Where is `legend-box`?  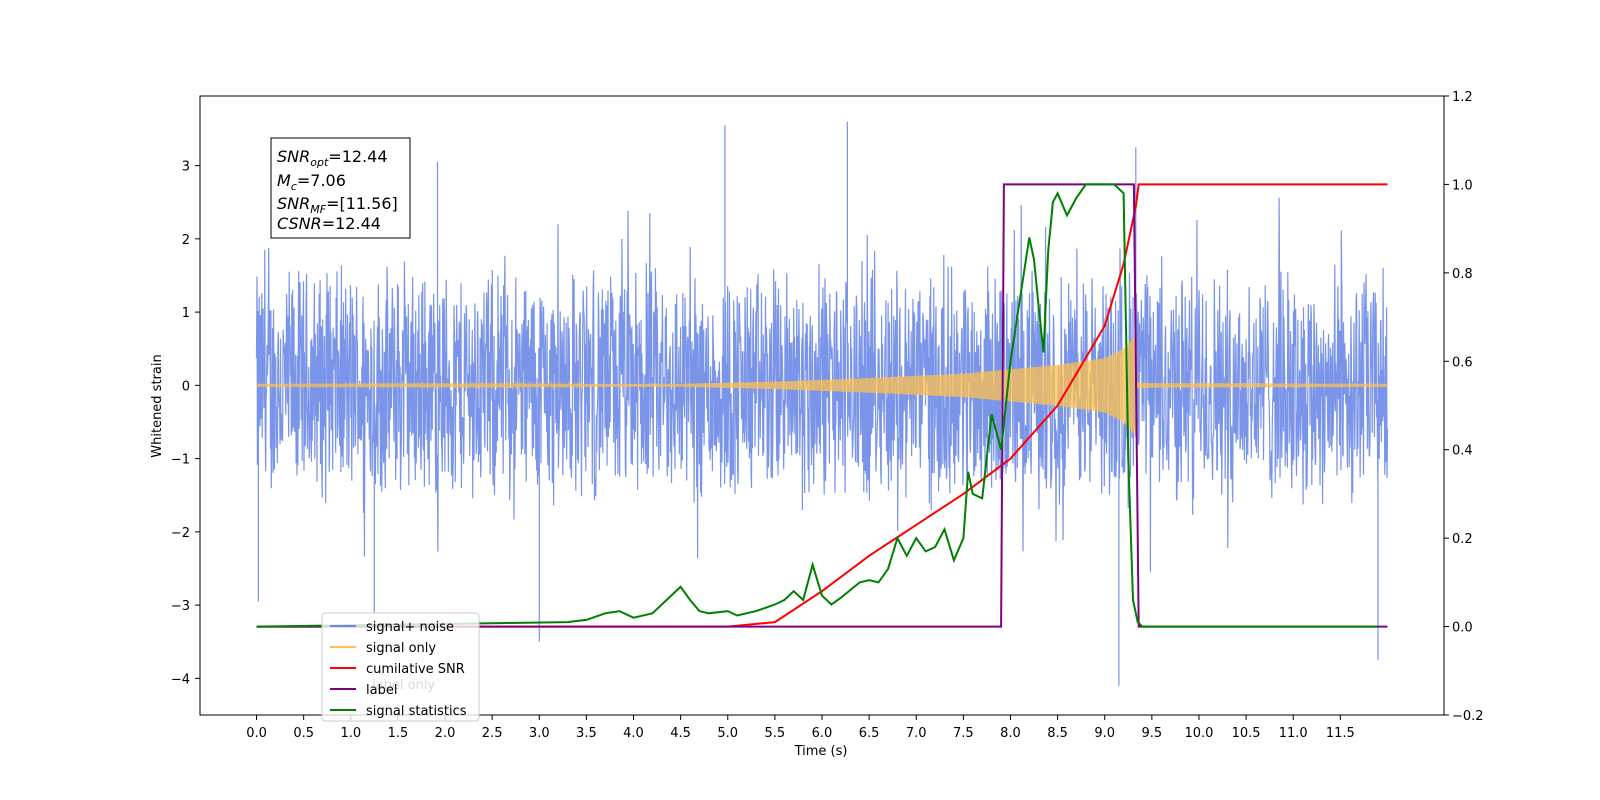
legend-box is located at coordinates (400, 667).